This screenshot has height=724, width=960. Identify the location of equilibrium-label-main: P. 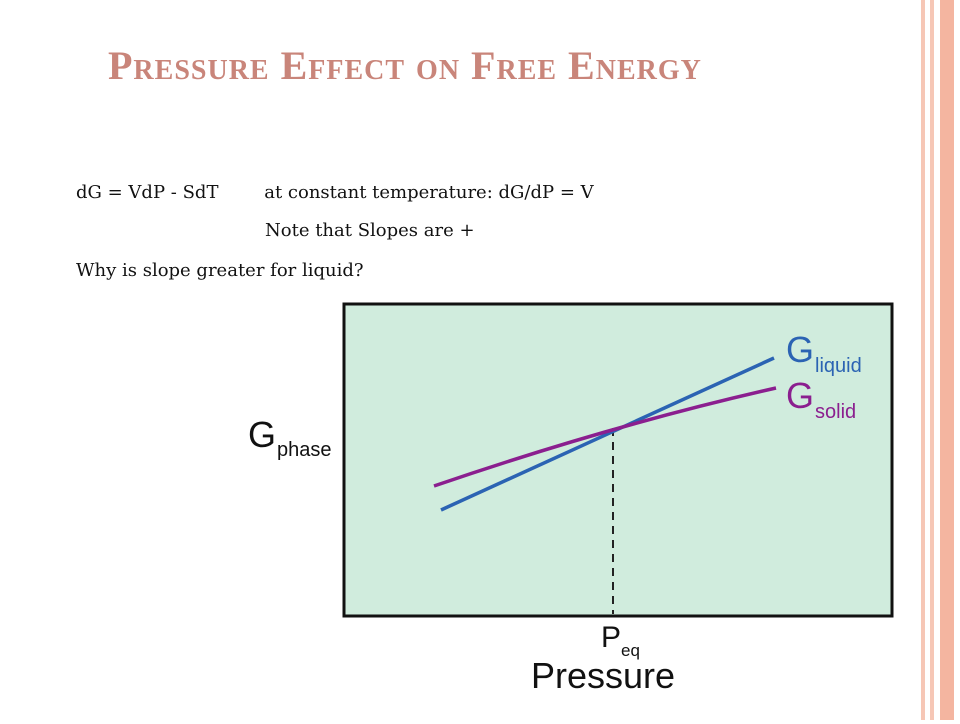
(611, 637).